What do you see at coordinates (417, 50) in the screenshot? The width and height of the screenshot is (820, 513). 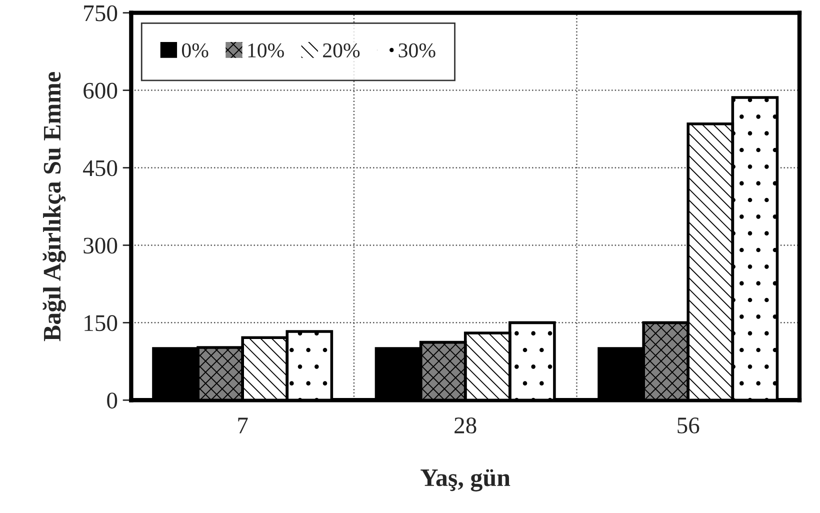 I see `legend-label: 30%` at bounding box center [417, 50].